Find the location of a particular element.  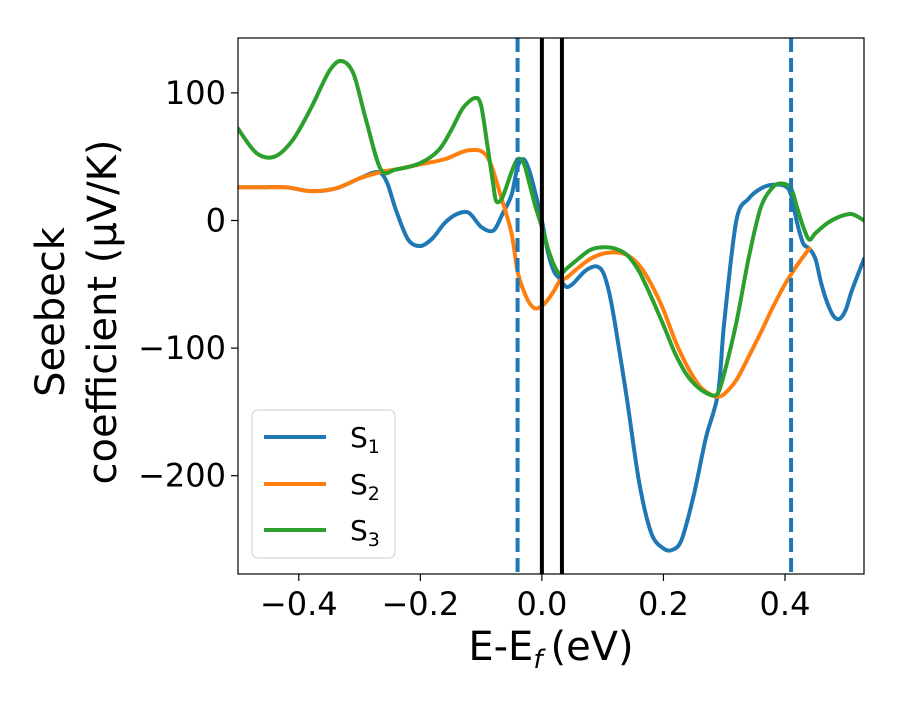

x-axis-ticks: −0.4 −0.2 0.0 0.2 0.4 is located at coordinates (535, 598).